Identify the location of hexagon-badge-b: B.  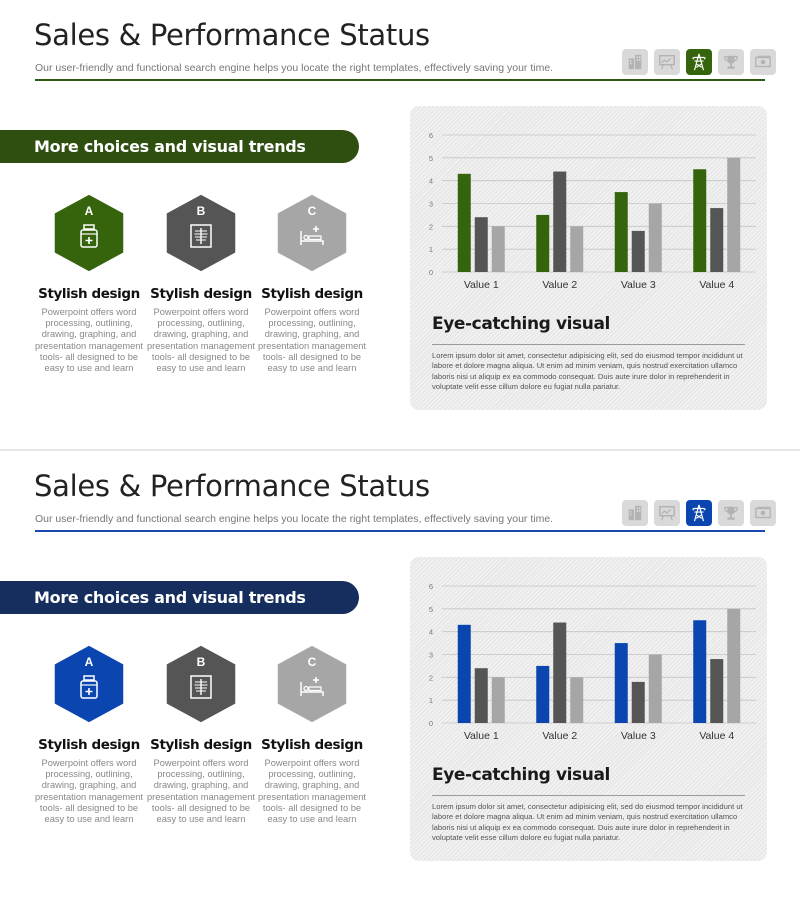
(201, 684).